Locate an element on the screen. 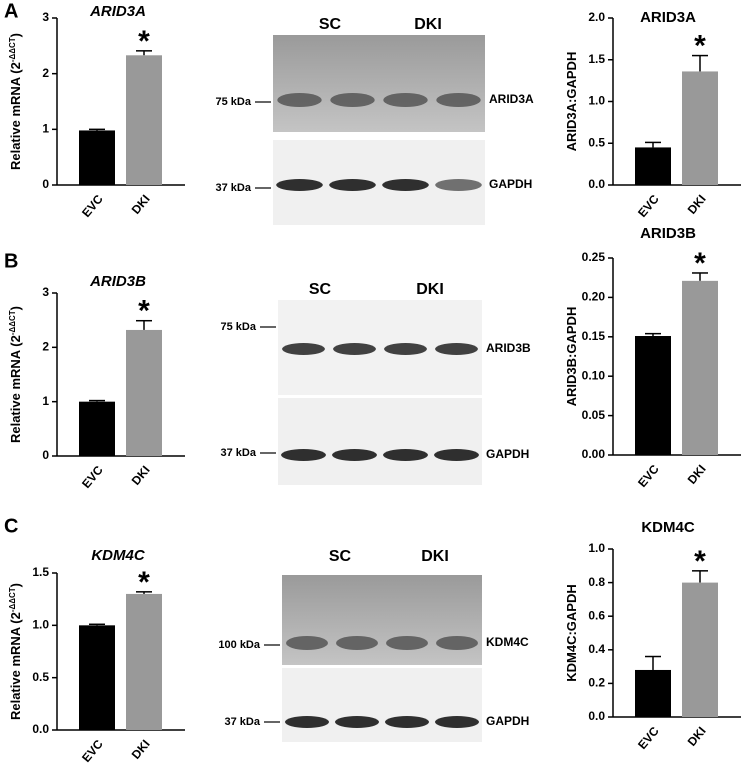 The image size is (750, 769). y-tick-label: 0.4 is located at coordinates (596, 649).